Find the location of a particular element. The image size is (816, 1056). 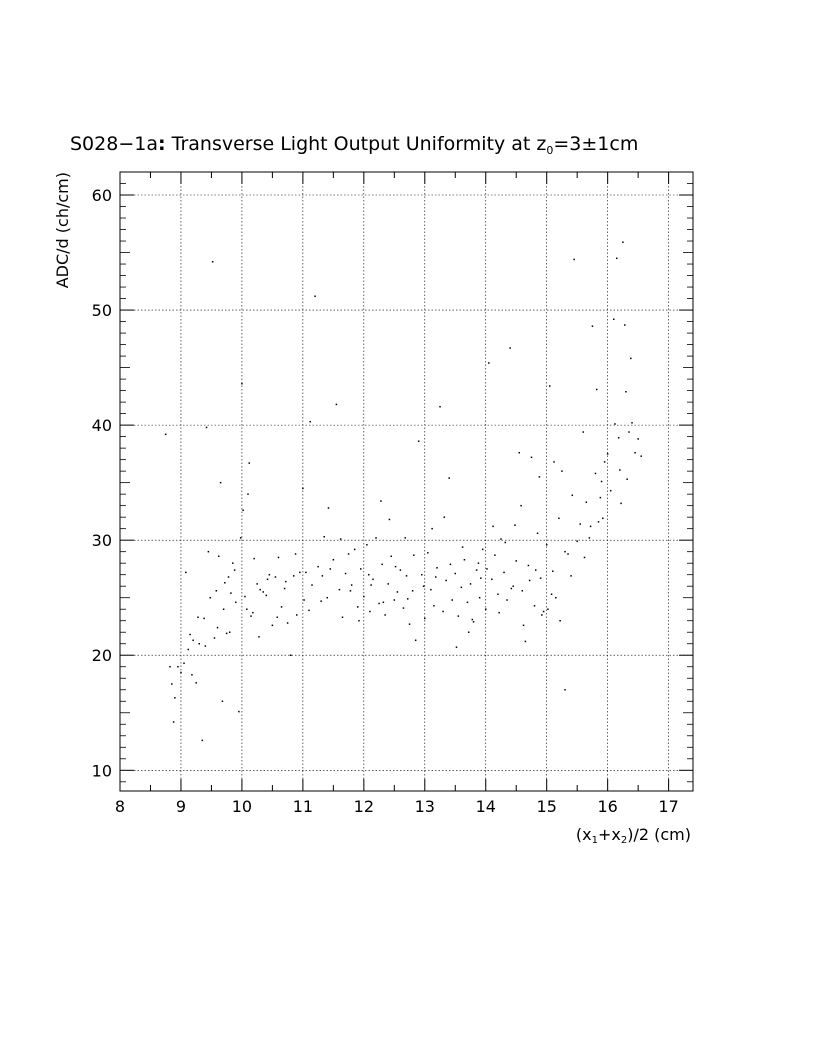

x-tick-label: 10 is located at coordinates (242, 806).